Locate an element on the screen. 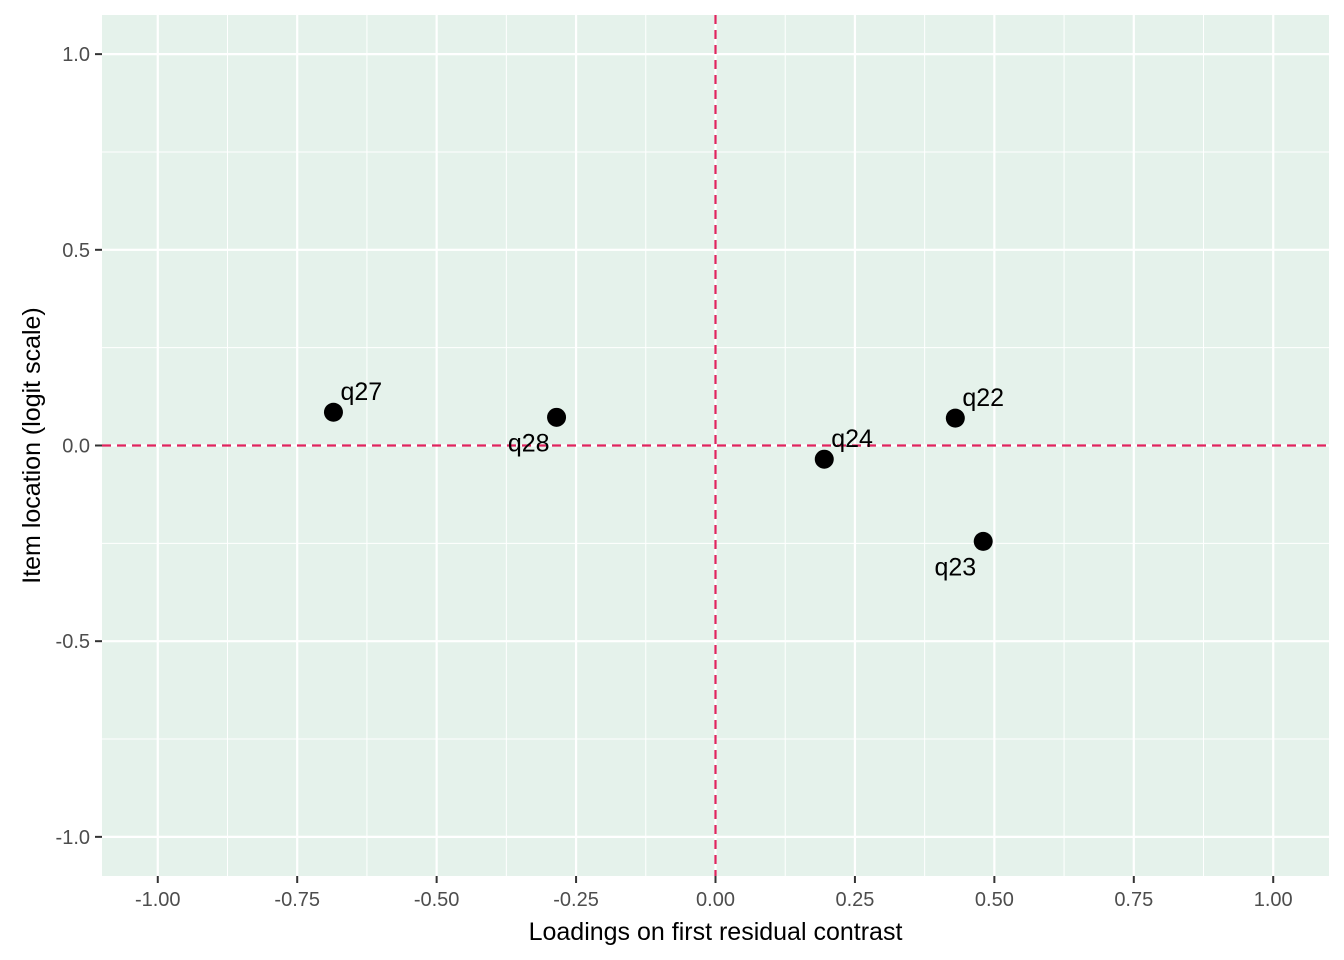 Image resolution: width=1344 pixels, height=960 pixels. point-label-q23: q23 is located at coordinates (955, 567).